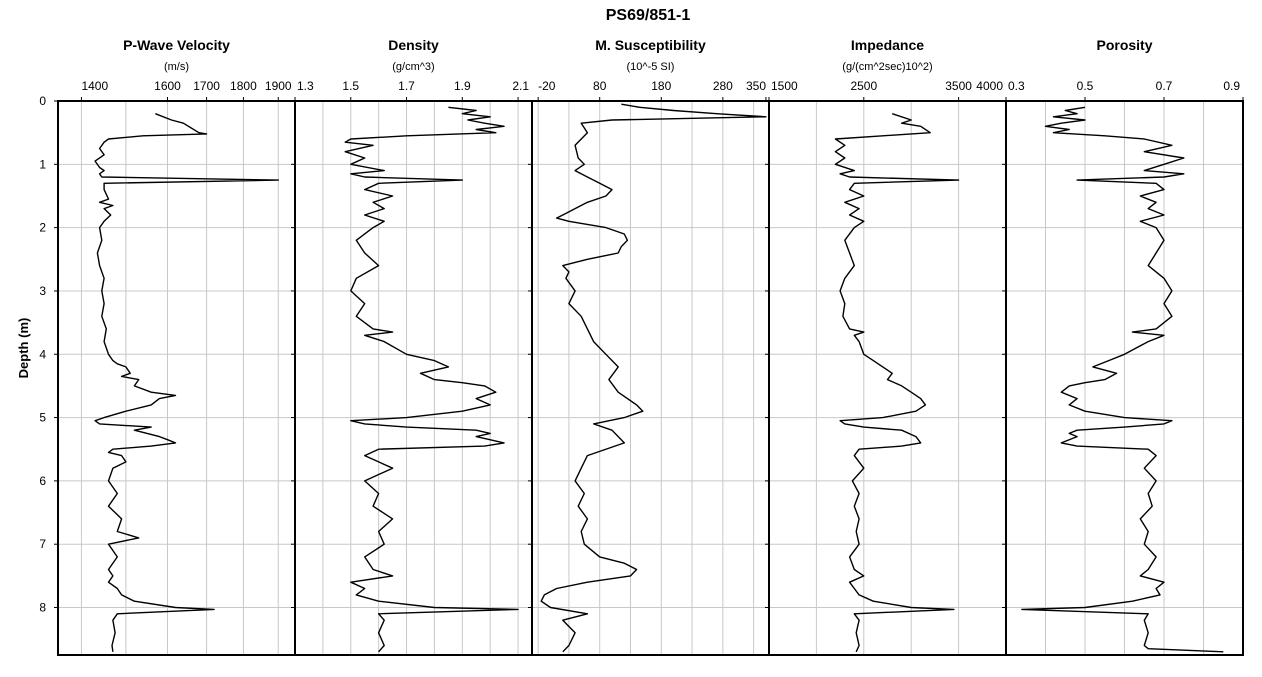  I want to click on impedance-title: Impedance, so click(887, 45).